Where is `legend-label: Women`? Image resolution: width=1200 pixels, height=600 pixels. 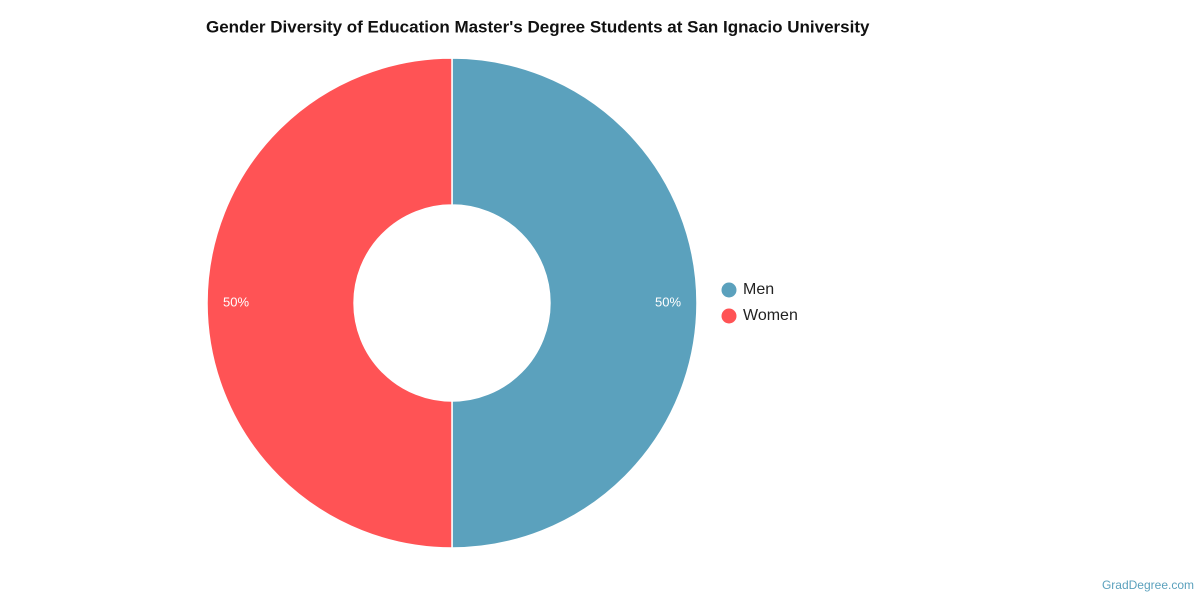 legend-label: Women is located at coordinates (770, 315).